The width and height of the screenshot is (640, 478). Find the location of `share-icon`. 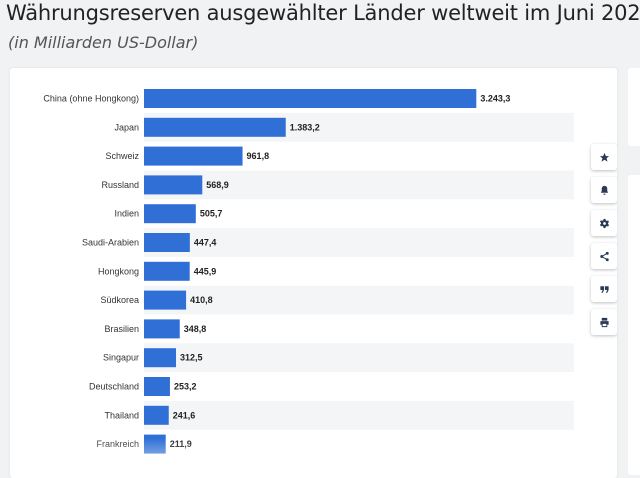

share-icon is located at coordinates (604, 256).